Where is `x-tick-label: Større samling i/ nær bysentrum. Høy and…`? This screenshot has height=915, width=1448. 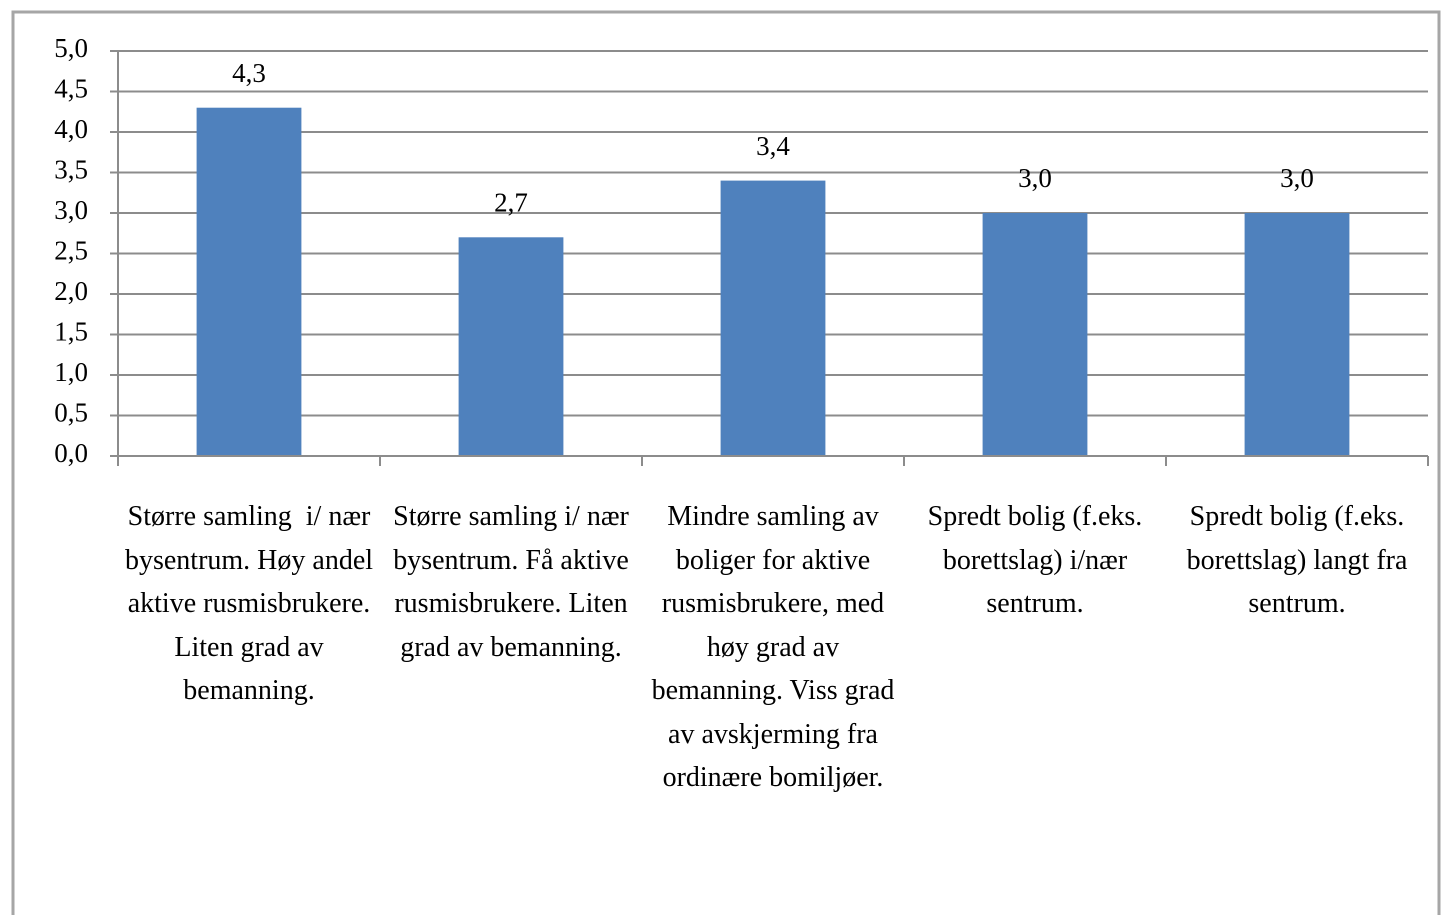 x-tick-label: Større samling i/ nær bysentrum. Høy and… is located at coordinates (252, 603).